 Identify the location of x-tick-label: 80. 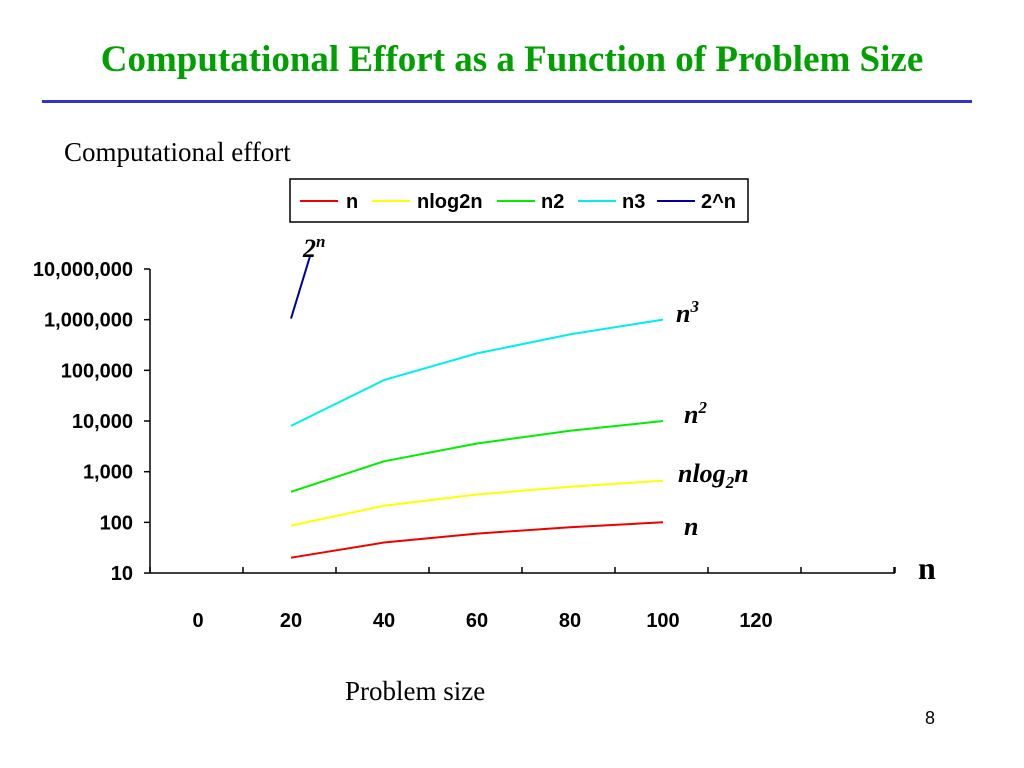
(570, 621).